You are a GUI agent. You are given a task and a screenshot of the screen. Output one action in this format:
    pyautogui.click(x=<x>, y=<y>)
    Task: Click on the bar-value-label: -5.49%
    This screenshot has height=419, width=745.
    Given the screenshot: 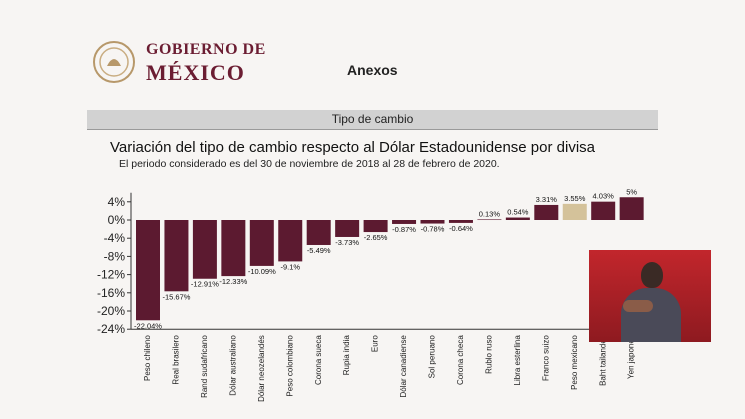 What is the action you would take?
    pyautogui.click(x=319, y=250)
    